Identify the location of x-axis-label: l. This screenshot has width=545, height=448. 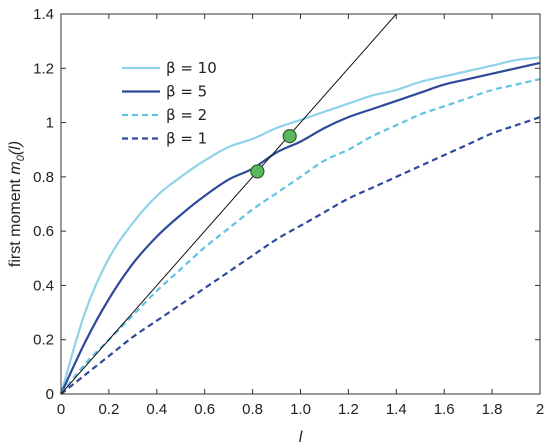
(301, 437).